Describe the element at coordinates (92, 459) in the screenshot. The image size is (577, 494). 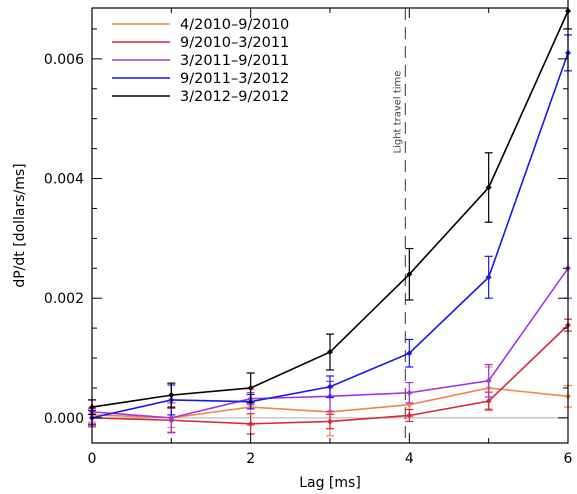
I see `x-tick-label: 0` at that location.